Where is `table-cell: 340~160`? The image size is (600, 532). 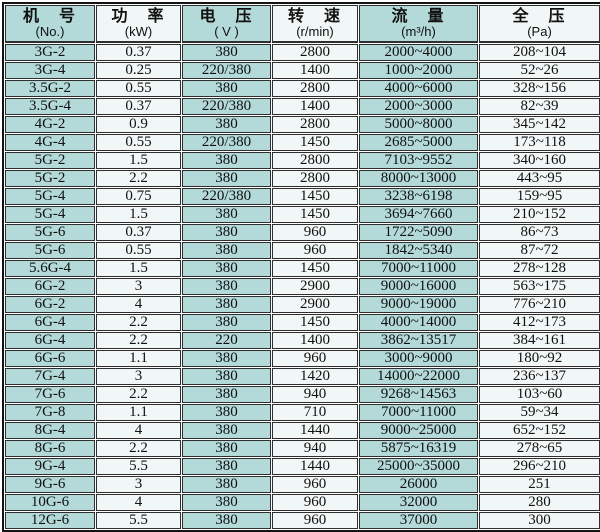 table-cell: 340~160 is located at coordinates (539, 160).